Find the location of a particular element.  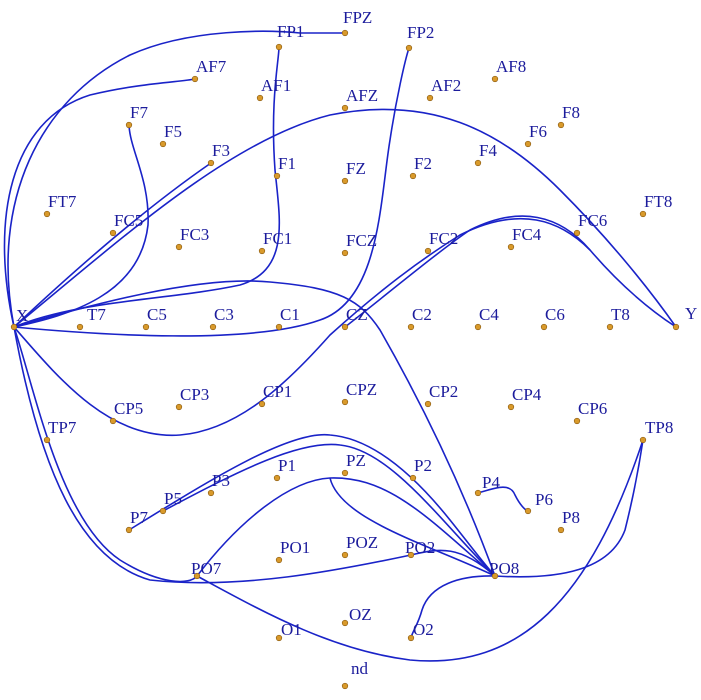

node-f6: F6 is located at coordinates (535, 135).